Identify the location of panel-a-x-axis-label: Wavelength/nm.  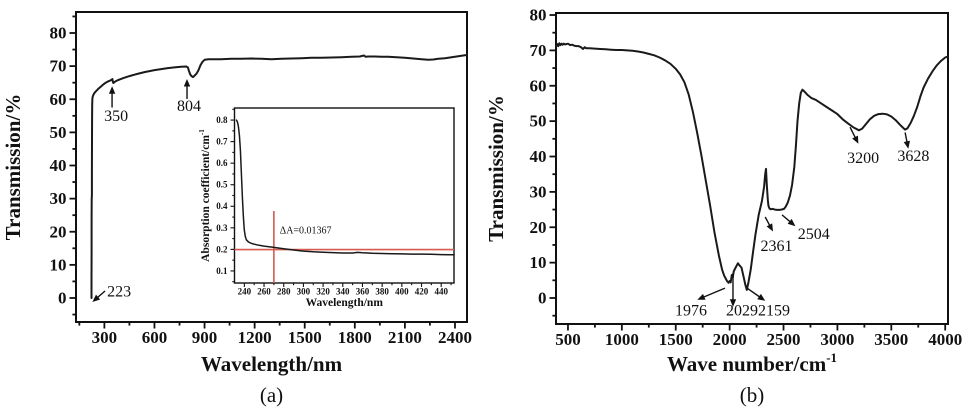
(272, 364).